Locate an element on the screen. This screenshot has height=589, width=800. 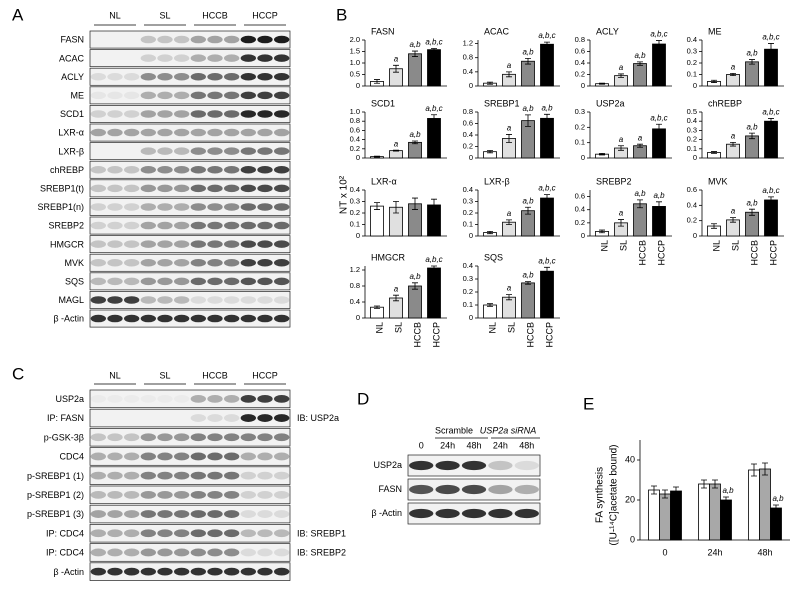
y-axis-label: ([U-¹⁴C]acetate bound) is located at coordinates (614, 494).